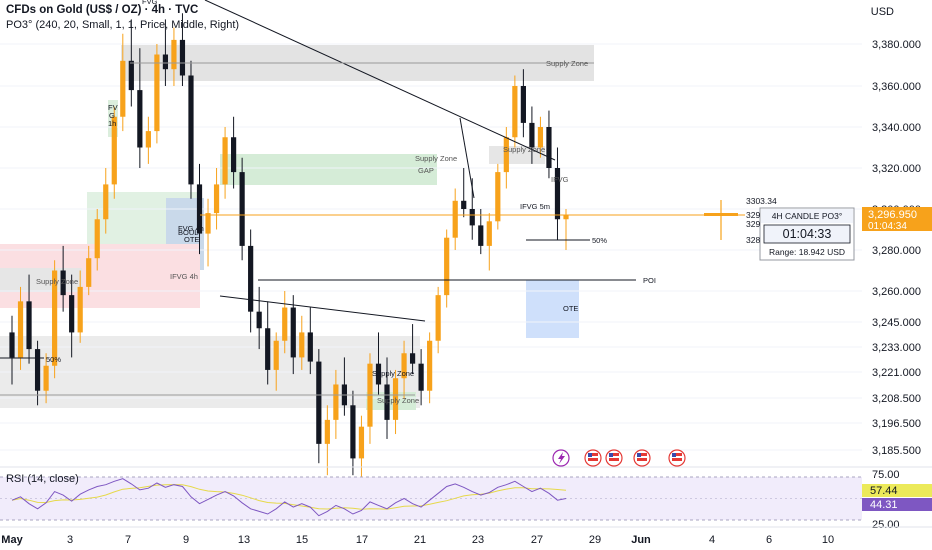  Describe the element at coordinates (892, 215) in the screenshot. I see `current-price-value: 3,296.950` at that location.